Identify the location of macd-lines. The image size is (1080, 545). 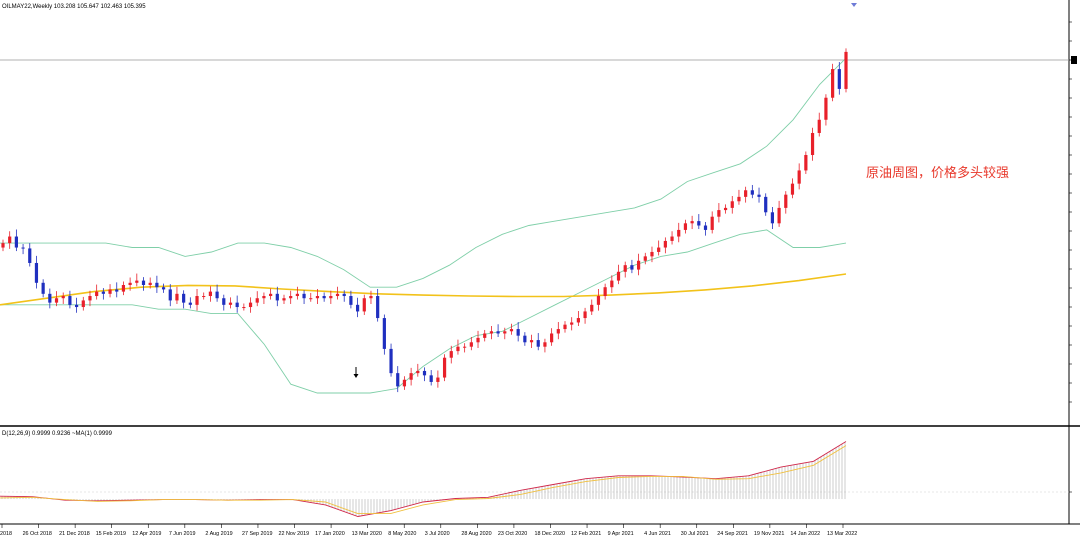
(423, 479).